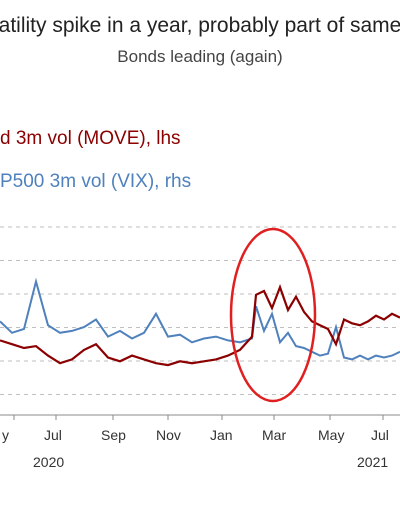 This screenshot has height=516, width=400. I want to click on x-axis-ticks: y Jul Sep Nov Jan Mar May Jul, so click(195, 429).